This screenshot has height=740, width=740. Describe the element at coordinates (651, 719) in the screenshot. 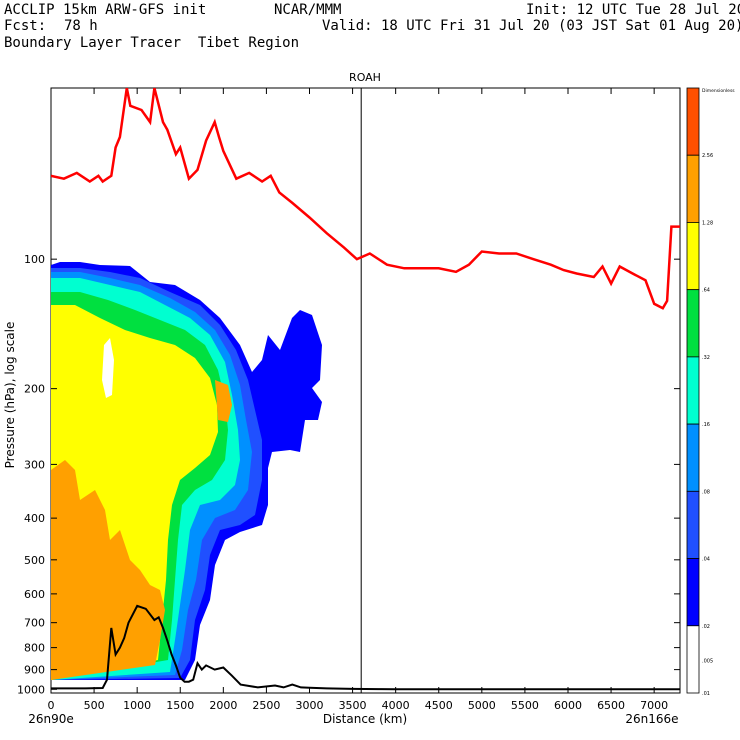

I see `right-endpoint-label: 26n166e` at that location.